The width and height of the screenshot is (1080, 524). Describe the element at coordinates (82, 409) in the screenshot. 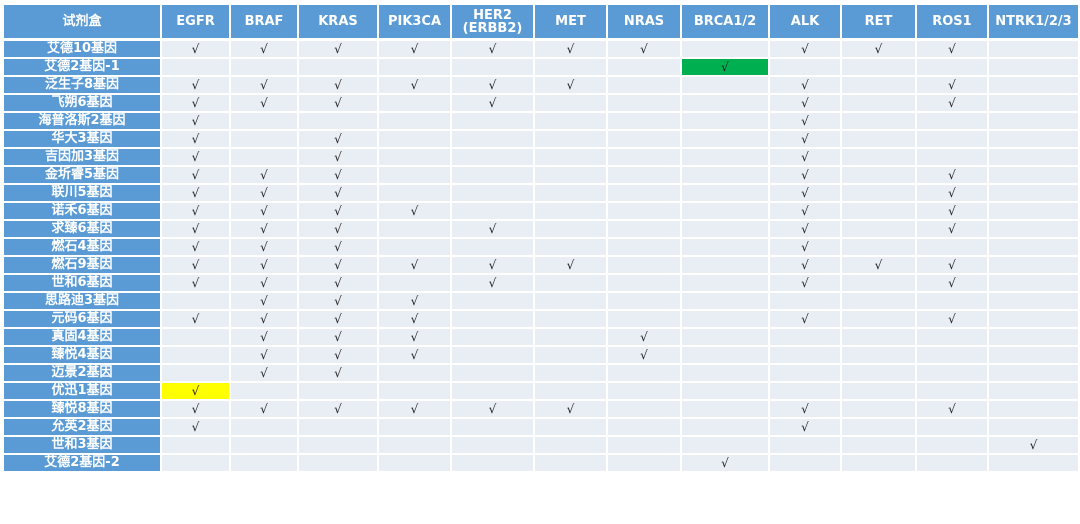

I see `kit-name: 臻悦8基因` at that location.